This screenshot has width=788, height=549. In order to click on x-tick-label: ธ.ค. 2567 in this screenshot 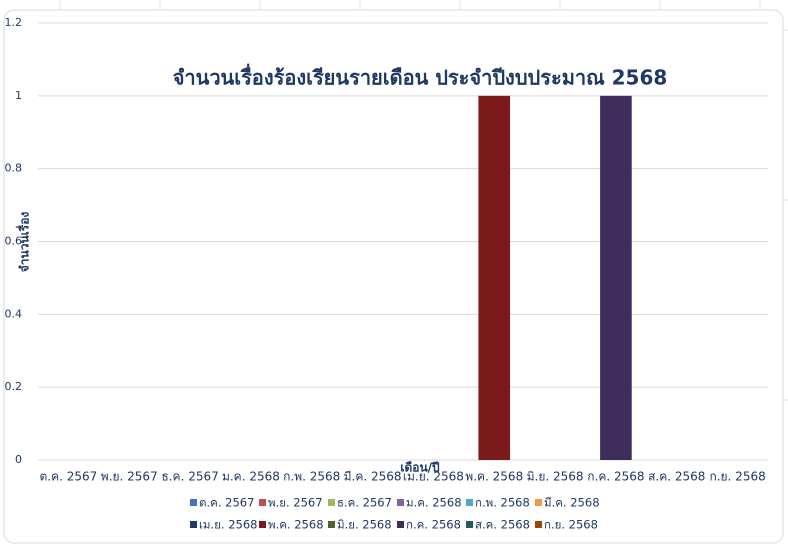, I will do `click(189, 477)`.